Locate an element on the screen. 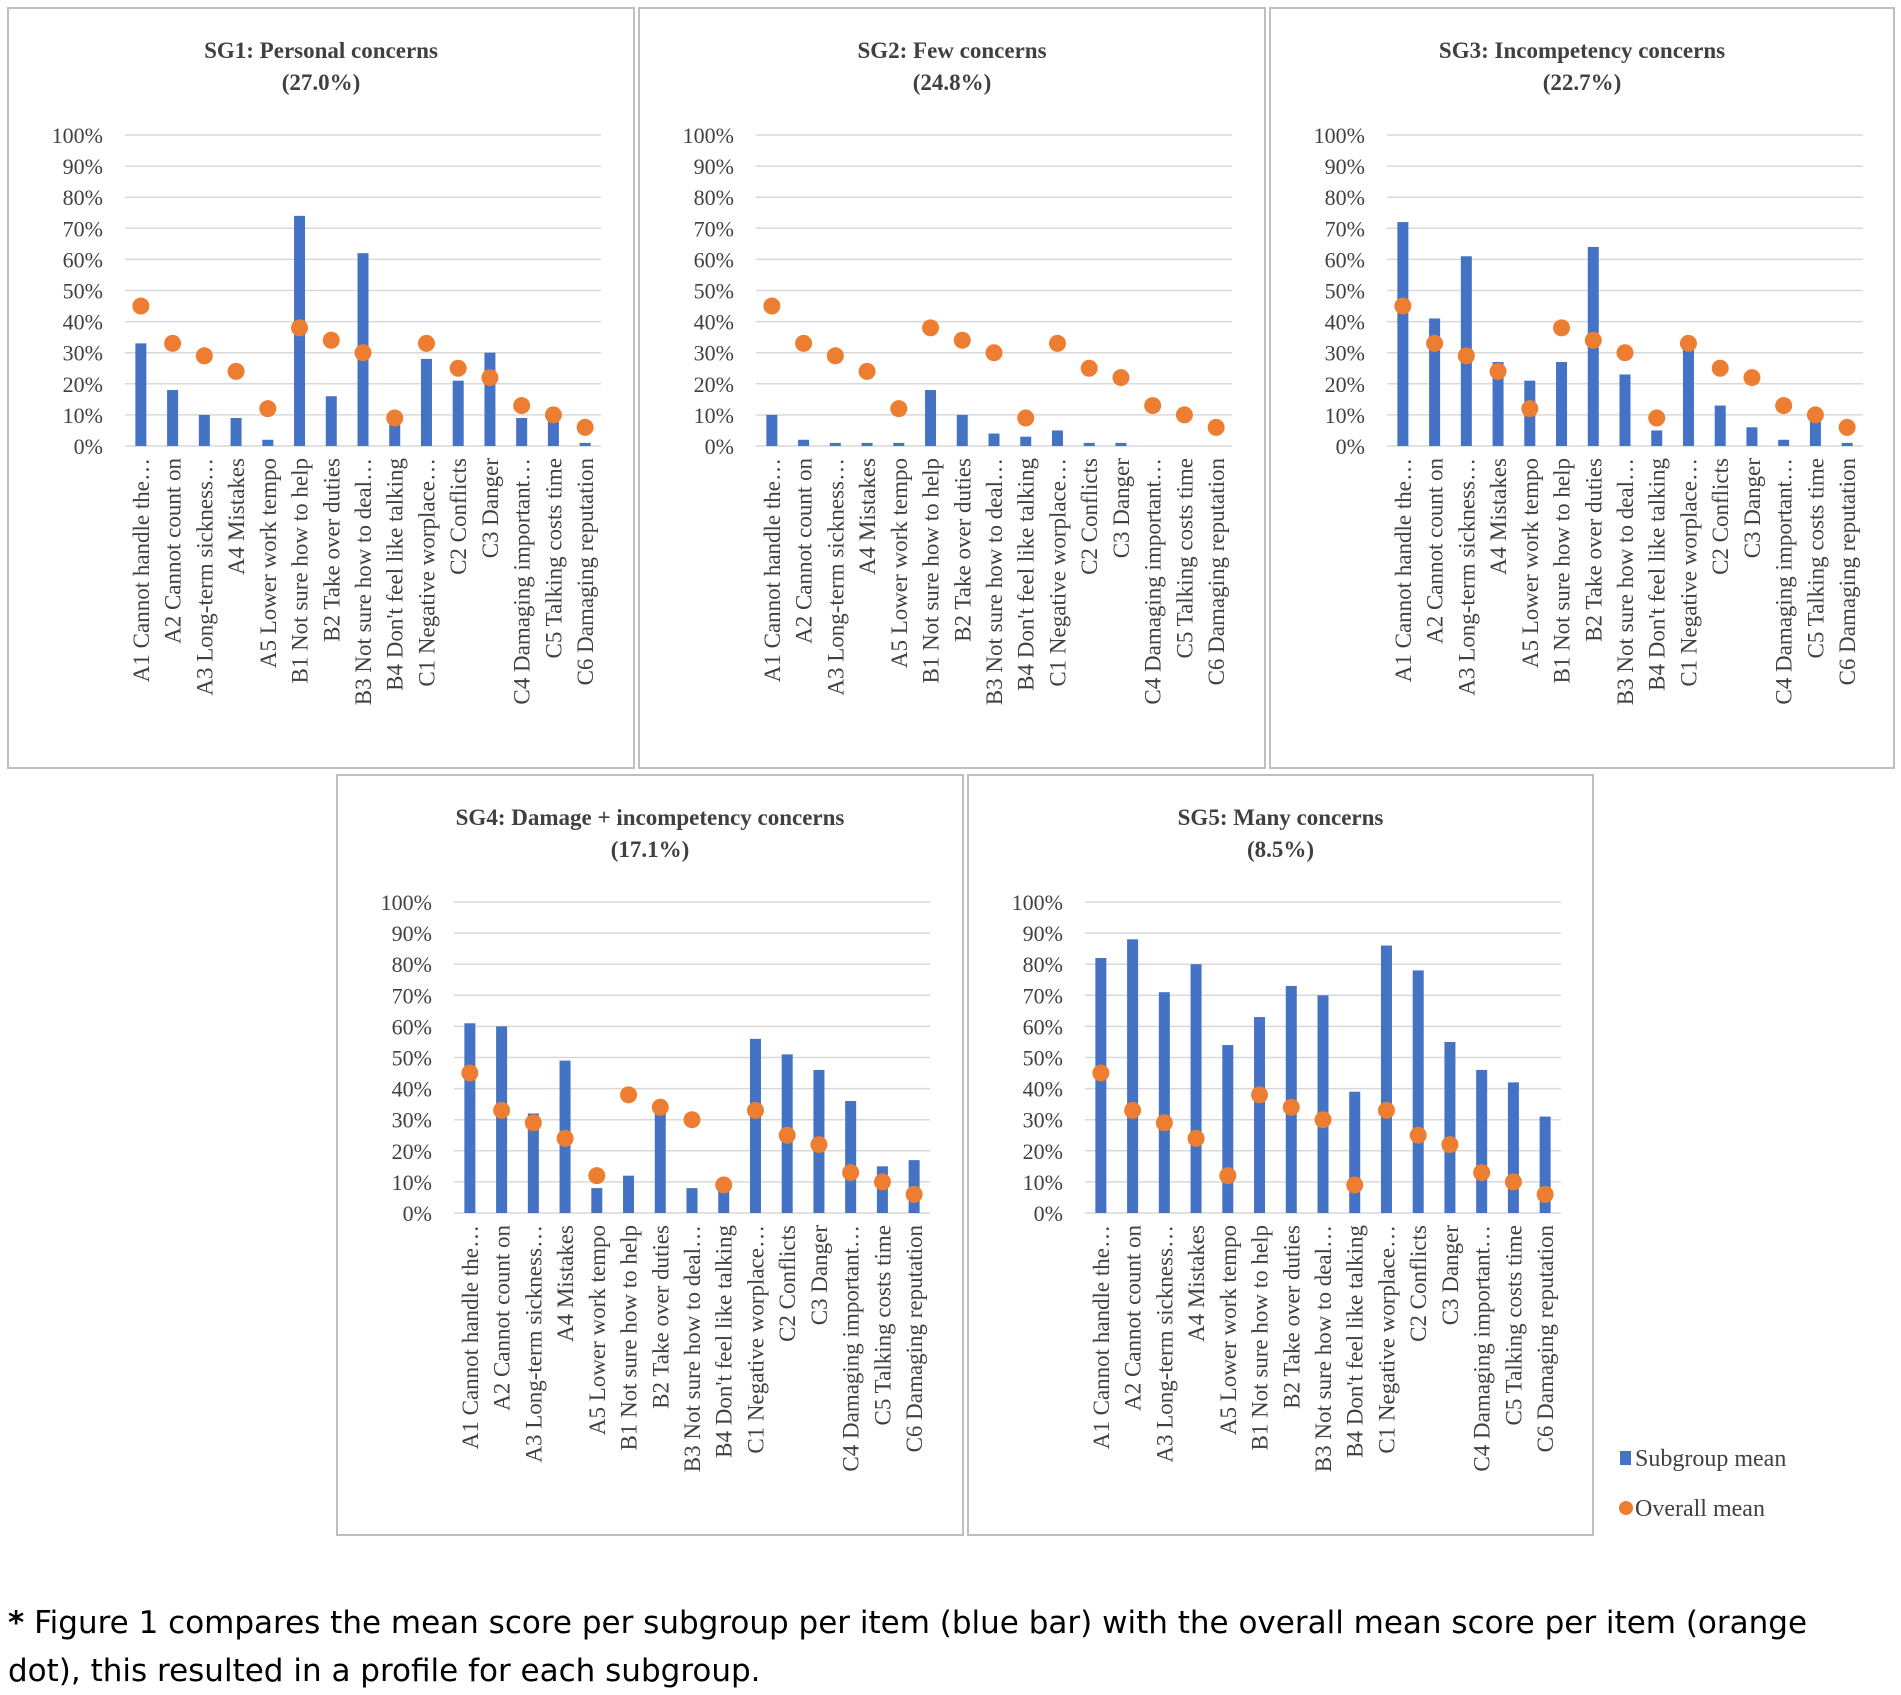 This screenshot has width=1901, height=1695. chart-subtitle: (22.7%) is located at coordinates (1582, 82).